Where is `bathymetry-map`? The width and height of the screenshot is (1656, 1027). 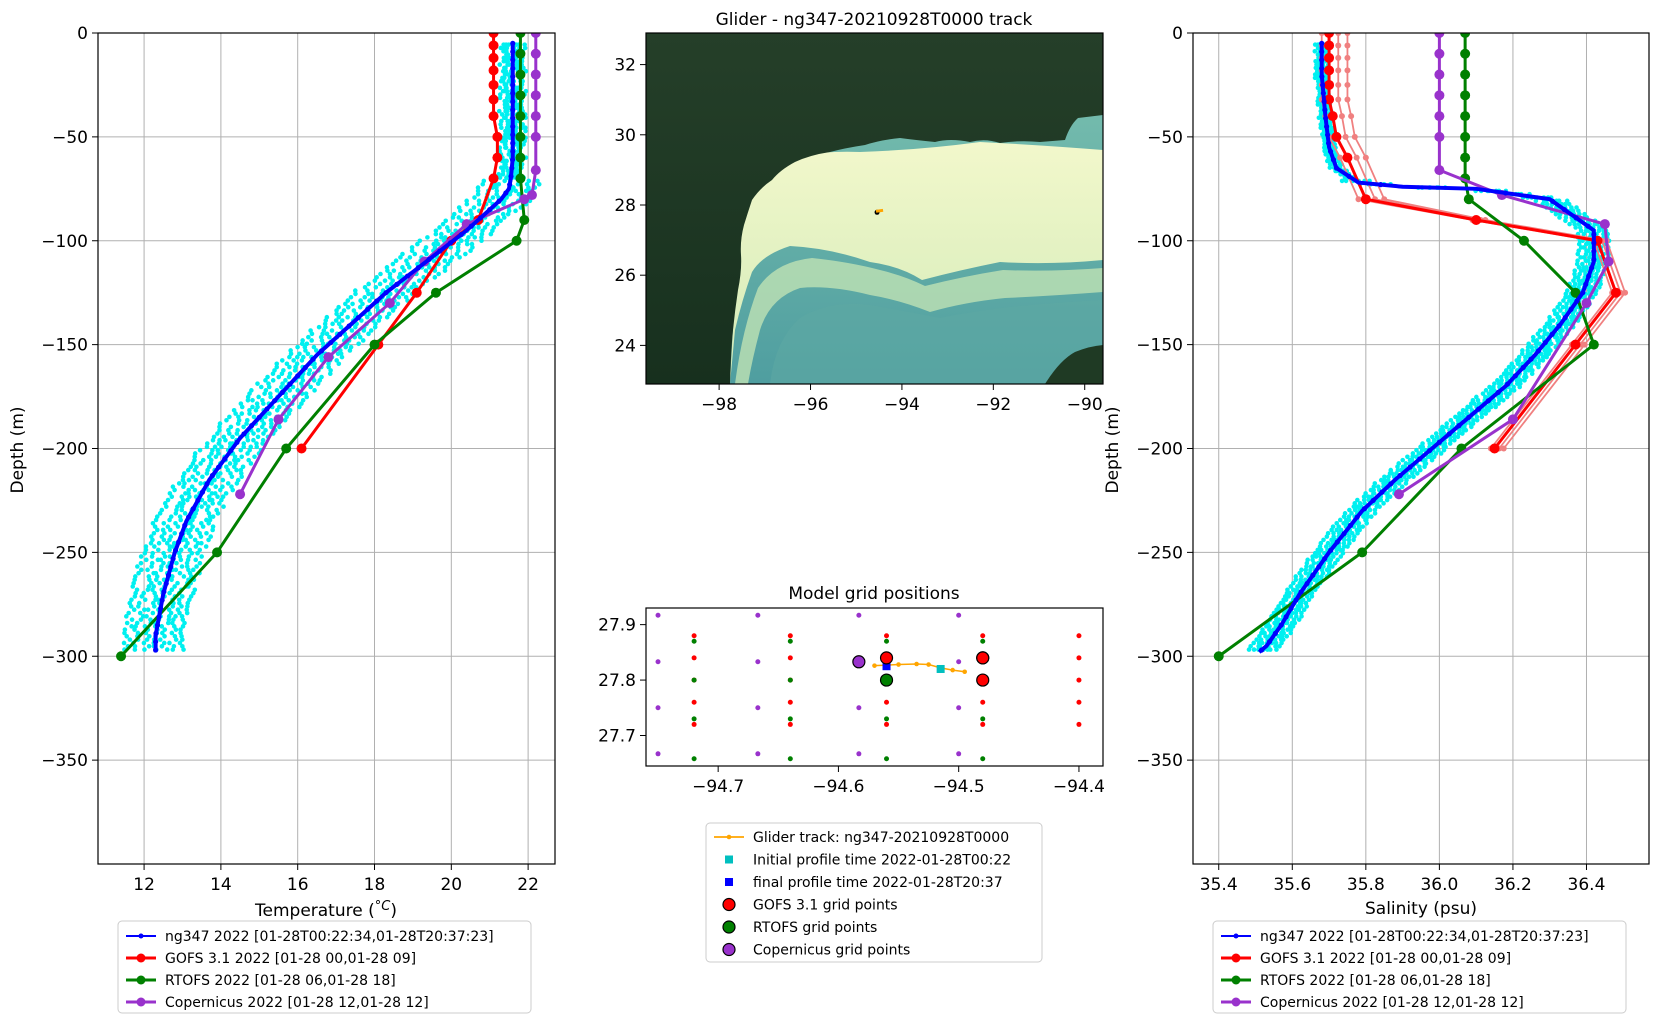
bathymetry-map is located at coordinates (874, 208).